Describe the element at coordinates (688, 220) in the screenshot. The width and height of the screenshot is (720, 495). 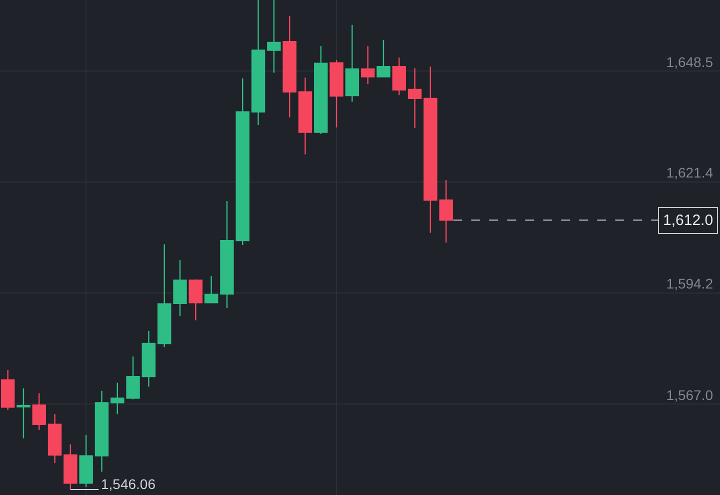
I see `ref-line-label: 1,612.0` at that location.